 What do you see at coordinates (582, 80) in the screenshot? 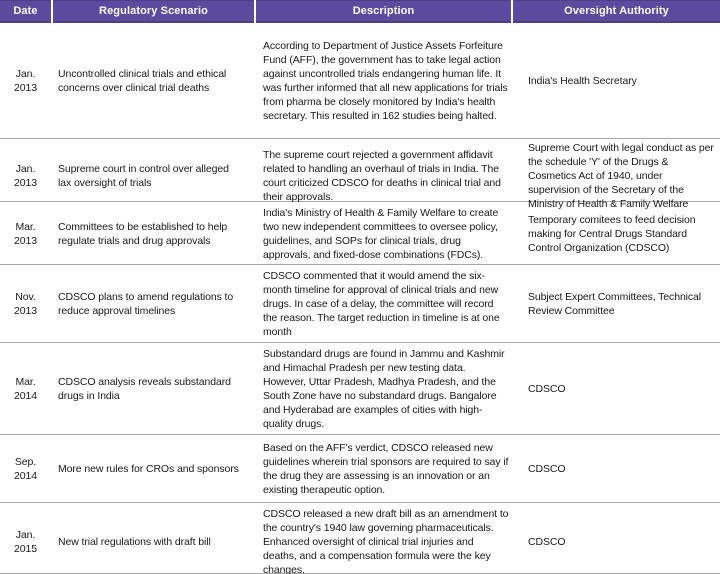
I see `cell-oversight-authority: India's Health Secretary` at bounding box center [582, 80].